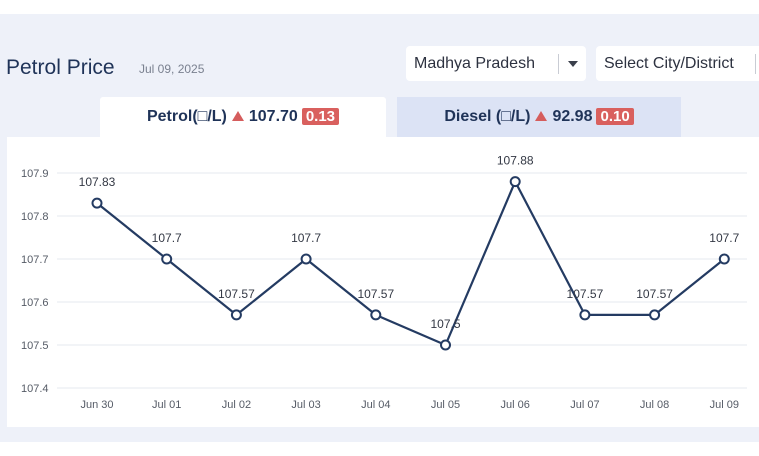 The height and width of the screenshot is (456, 759). What do you see at coordinates (172, 69) in the screenshot?
I see `price-date: Jul 09, 2025` at bounding box center [172, 69].